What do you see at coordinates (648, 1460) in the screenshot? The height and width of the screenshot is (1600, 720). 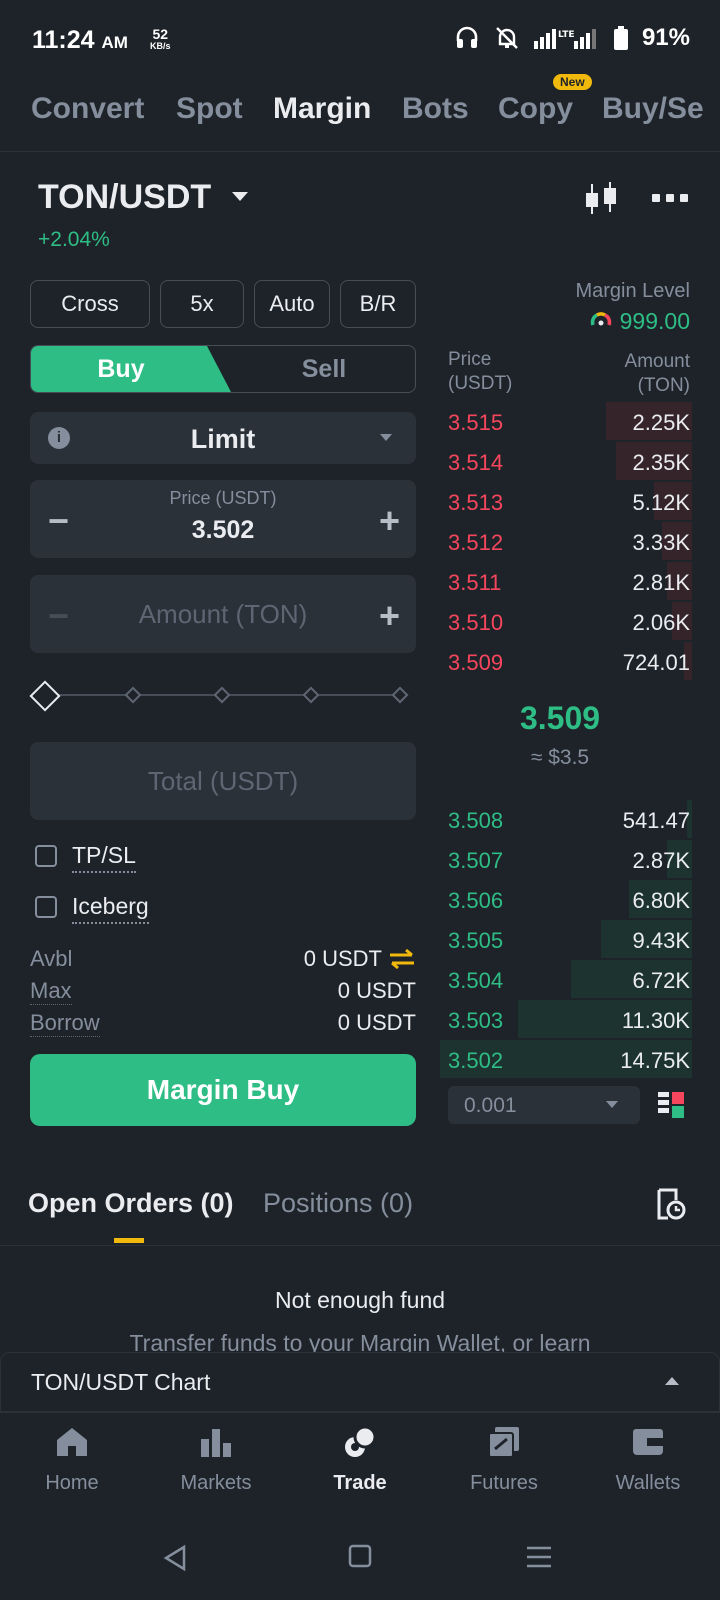 I see `nav-wallets: Wallets` at bounding box center [648, 1460].